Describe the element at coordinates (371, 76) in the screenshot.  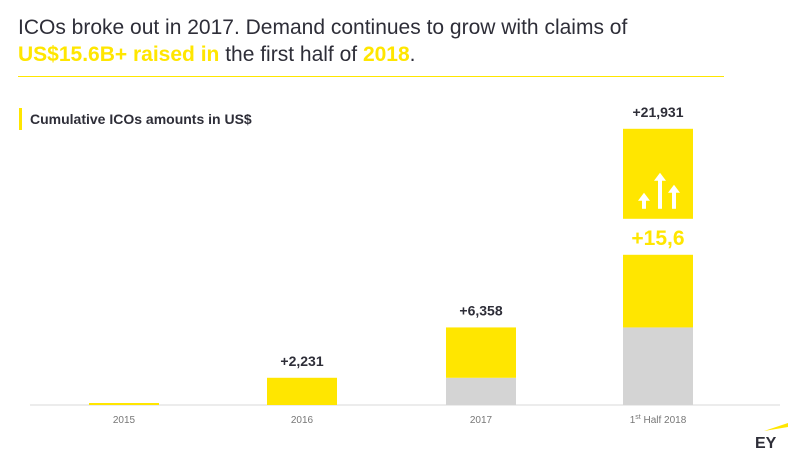
I see `divider` at that location.